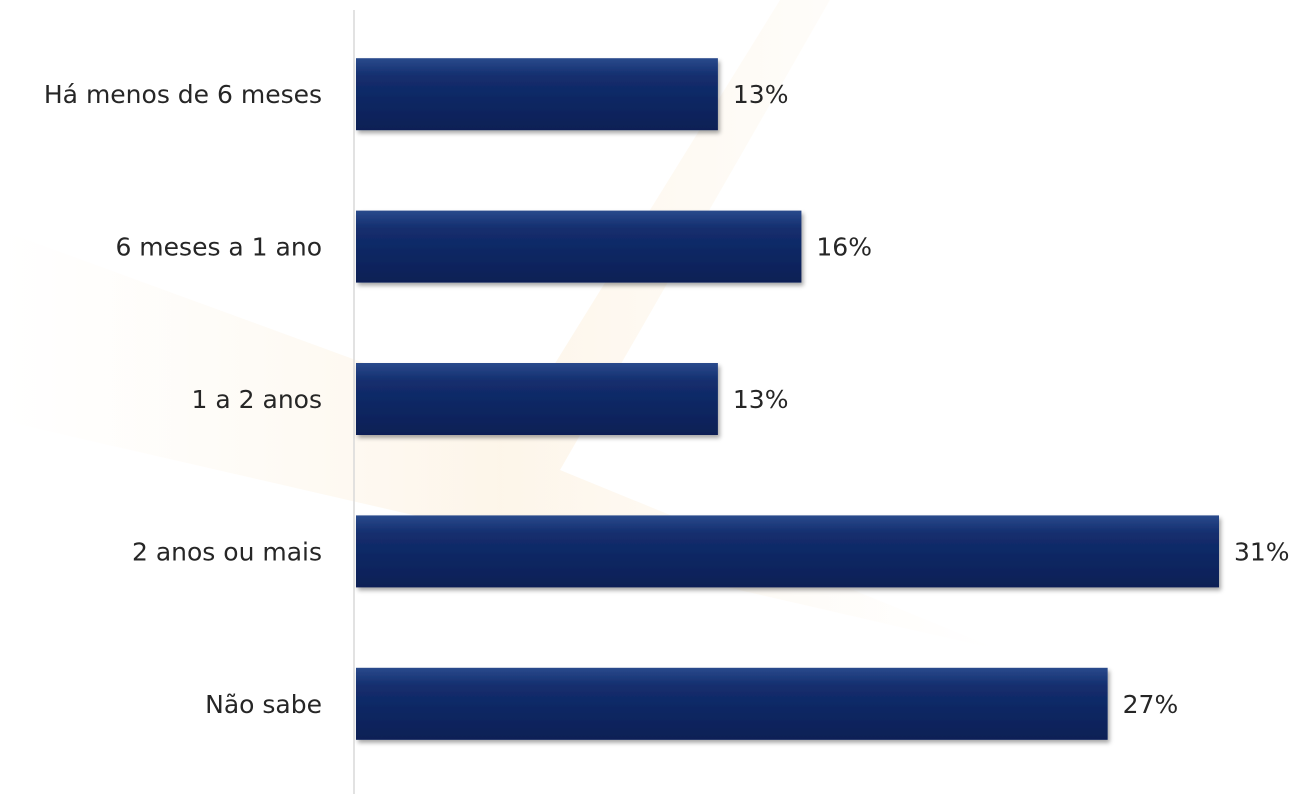 This screenshot has height=794, width=1299. I want to click on value-label-5: 27%, so click(1151, 704).